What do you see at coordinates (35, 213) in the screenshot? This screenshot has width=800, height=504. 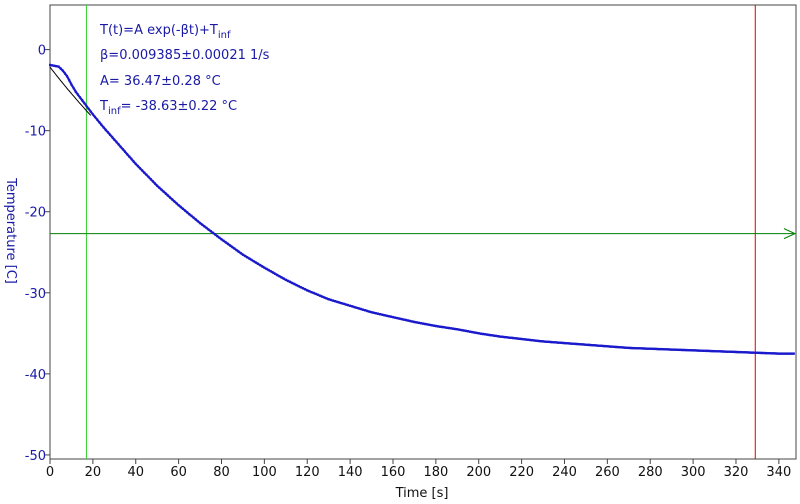 I see `y-tick-label: -20` at bounding box center [35, 213].